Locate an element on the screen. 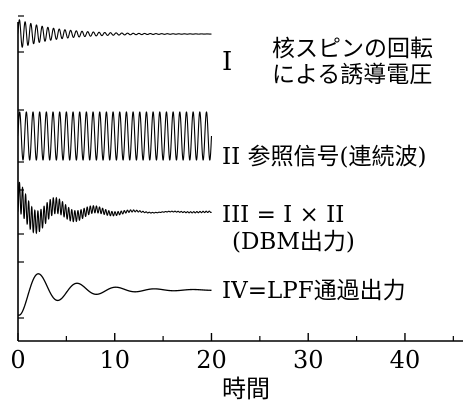 The image size is (475, 405). x-tick-label-20: 20 is located at coordinates (211, 360).